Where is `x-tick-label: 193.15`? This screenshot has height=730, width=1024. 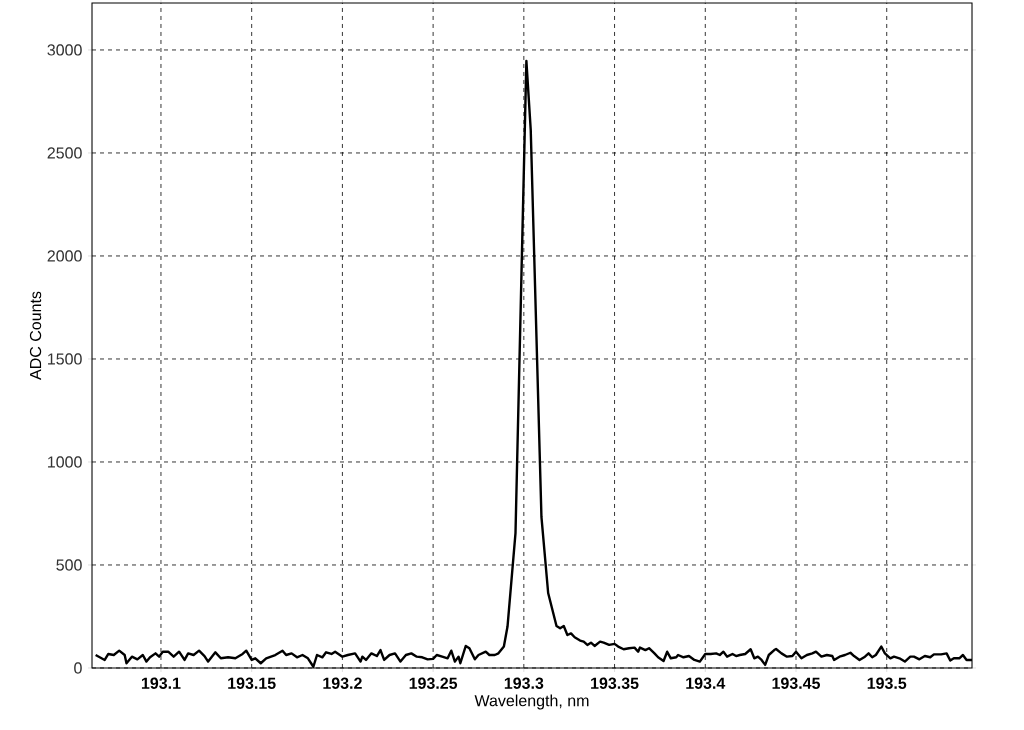 x-tick-label: 193.15 is located at coordinates (252, 683).